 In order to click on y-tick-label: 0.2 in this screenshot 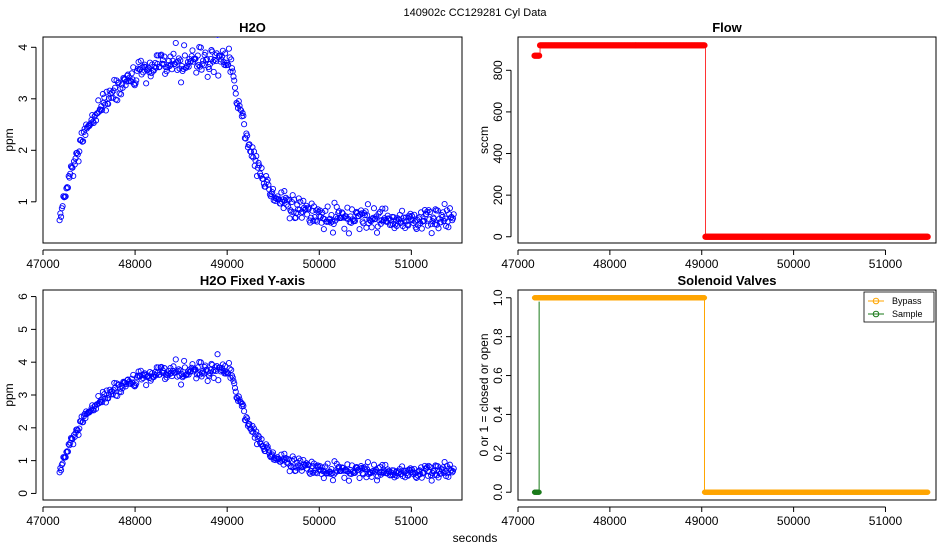, I will do `click(498, 453)`.